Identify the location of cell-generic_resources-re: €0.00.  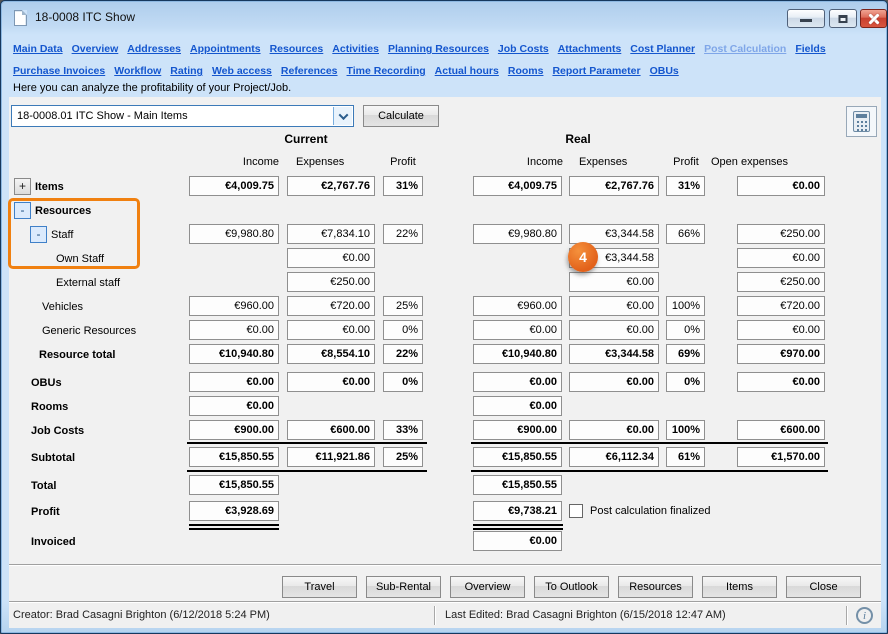
(614, 330).